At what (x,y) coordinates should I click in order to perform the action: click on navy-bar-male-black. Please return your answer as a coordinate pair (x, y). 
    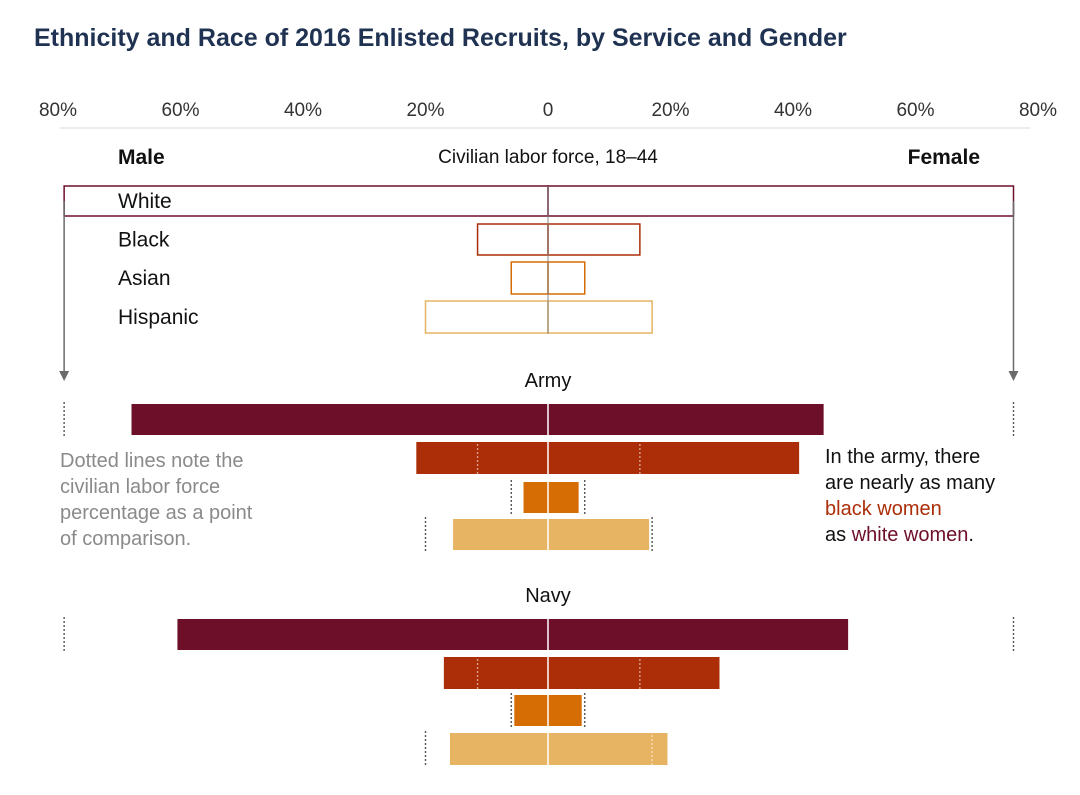
    Looking at the image, I should click on (495, 673).